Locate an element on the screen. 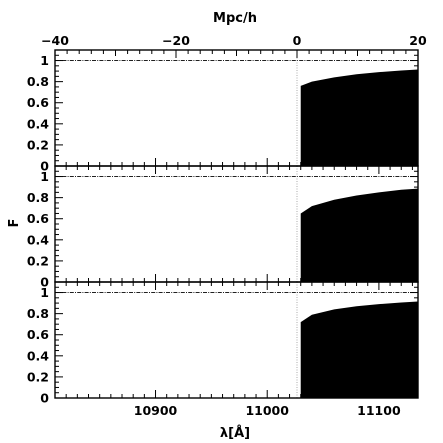  top-tick-label: −20 is located at coordinates (176, 40).